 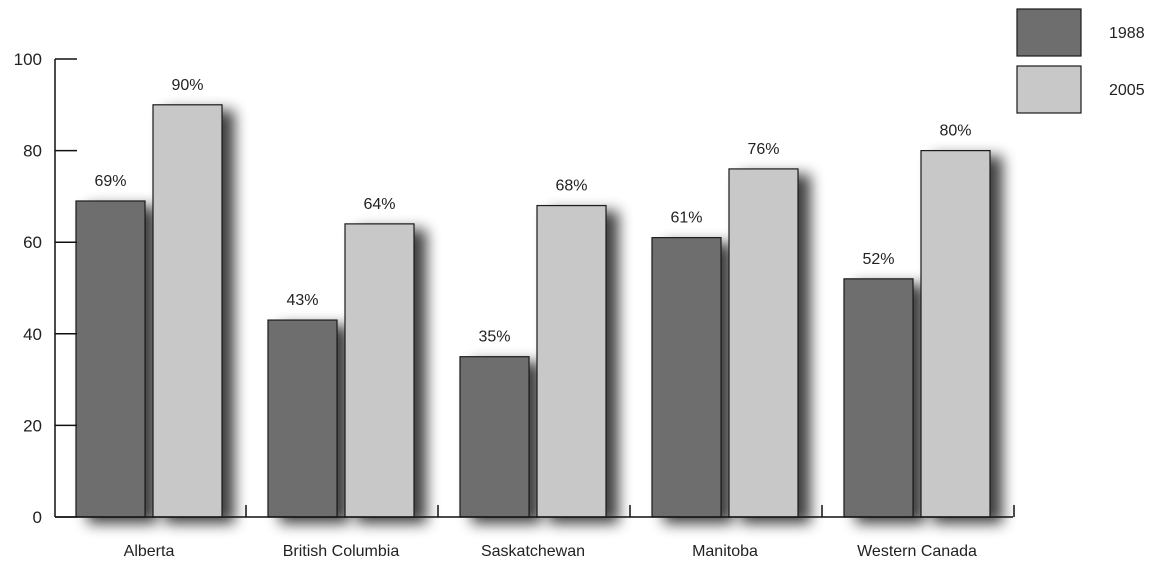 I want to click on data-label-alberta-2005: 90%, so click(x=187, y=85).